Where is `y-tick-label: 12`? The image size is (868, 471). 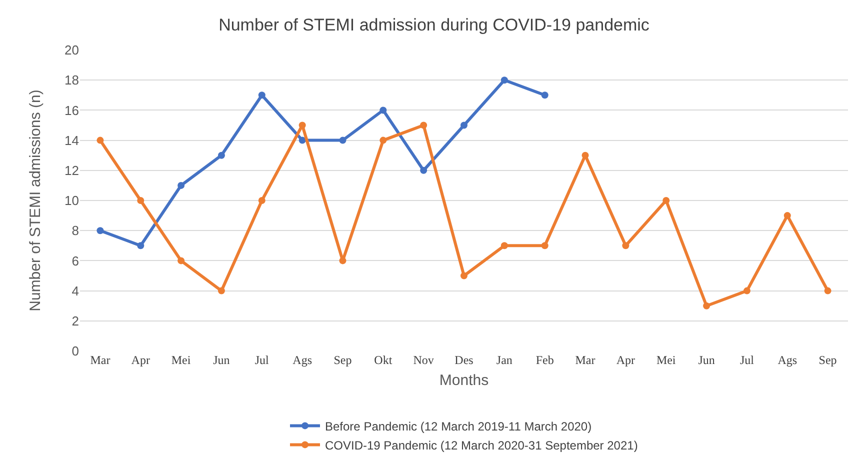 y-tick-label: 12 is located at coordinates (71, 170).